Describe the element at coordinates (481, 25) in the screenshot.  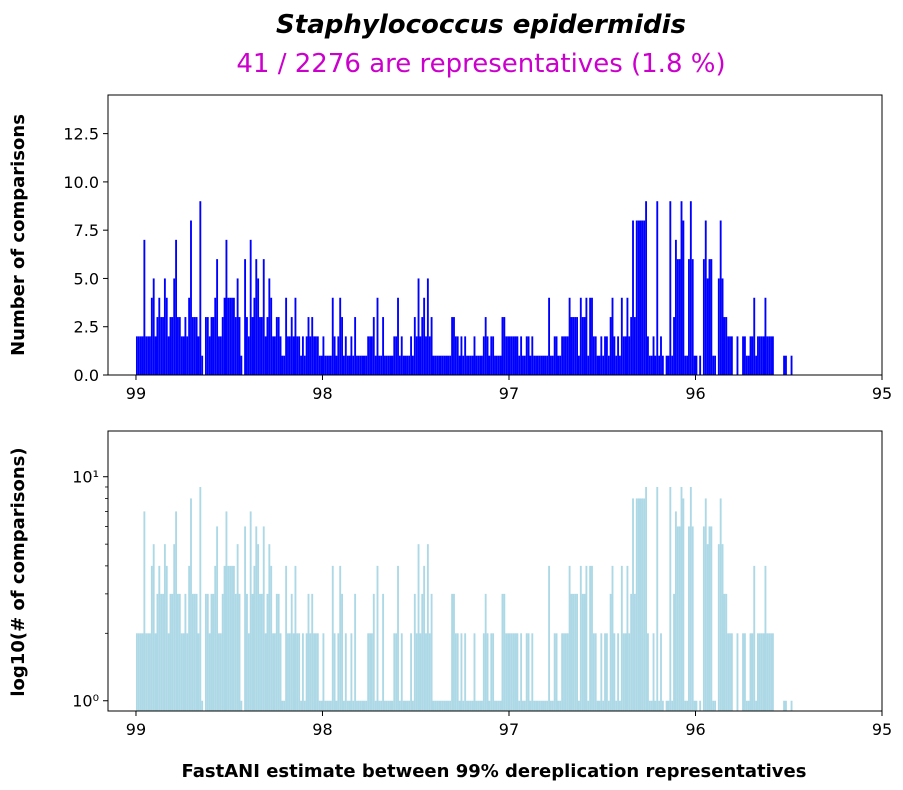
I see `chart-title: Staphylococcus epidermidis` at that location.